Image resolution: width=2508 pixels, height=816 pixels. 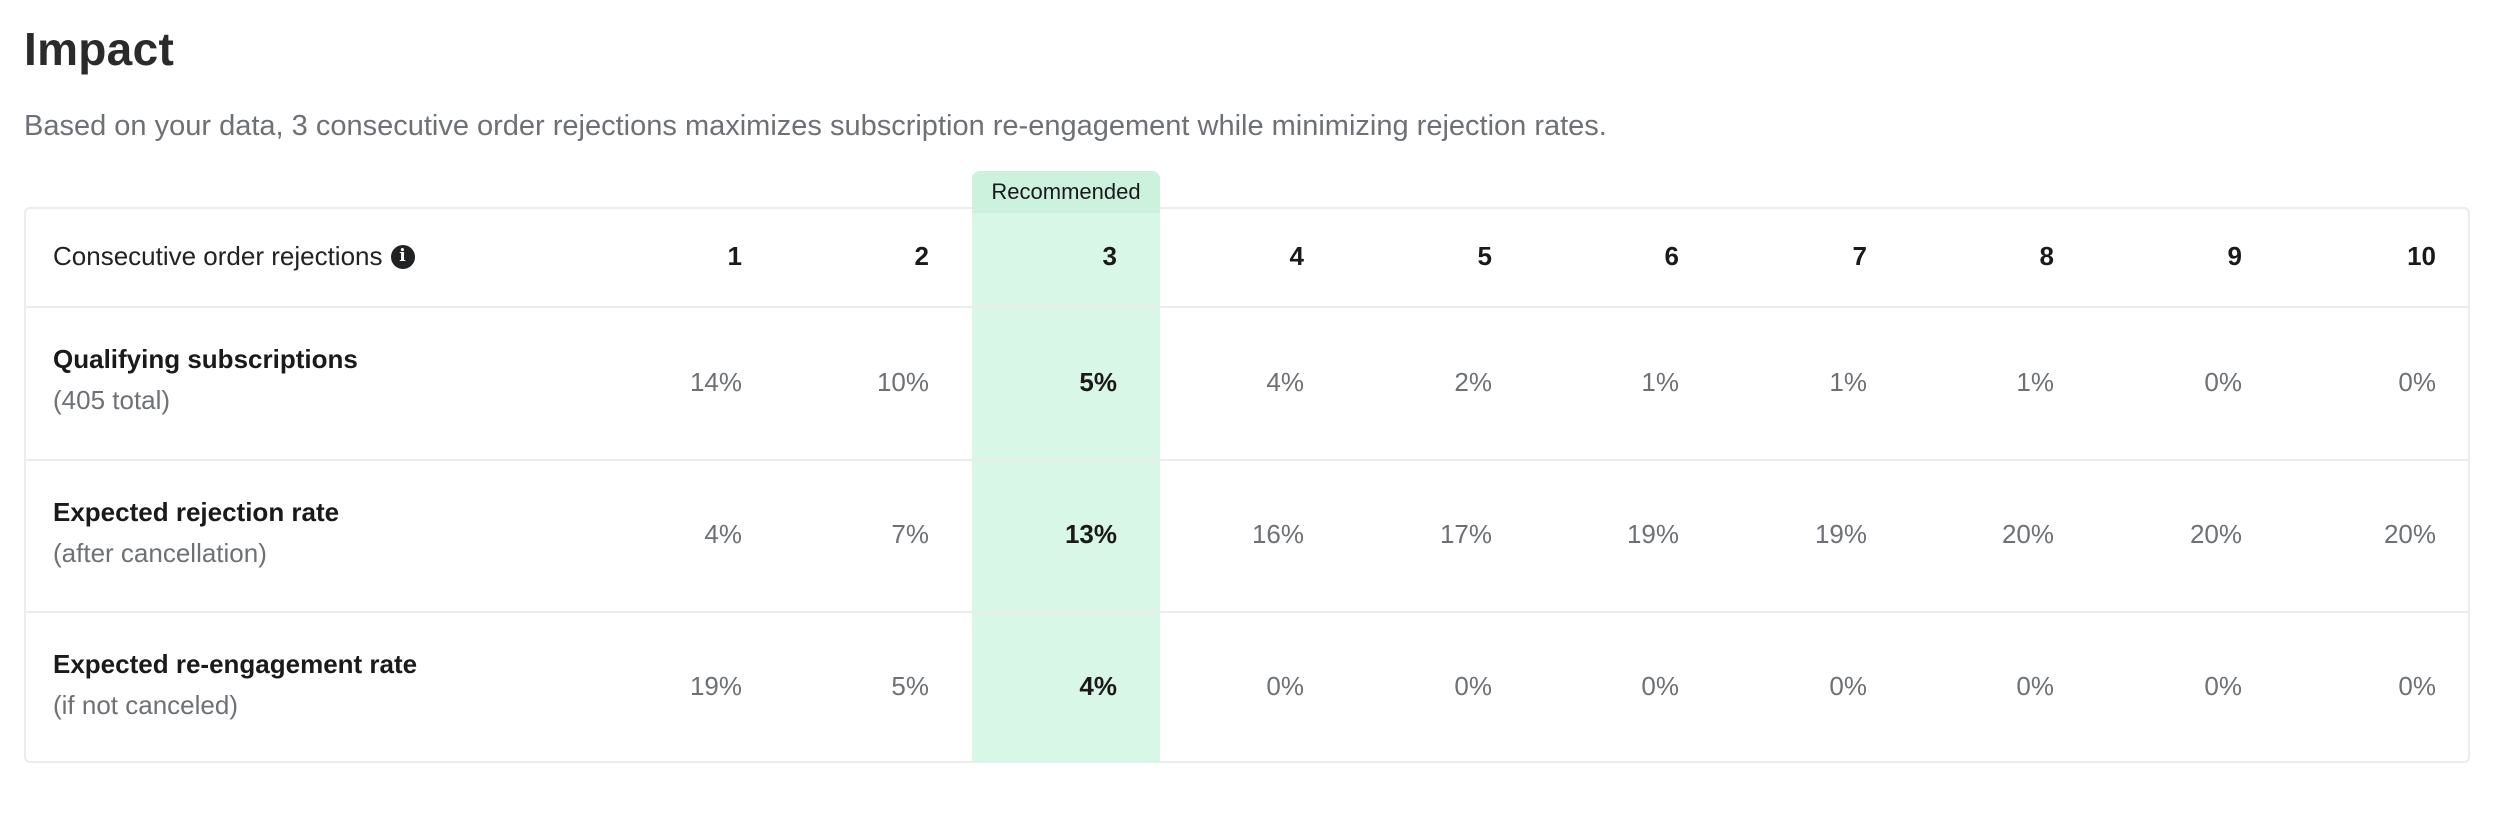 I want to click on table-cell: 5%, so click(x=910, y=686).